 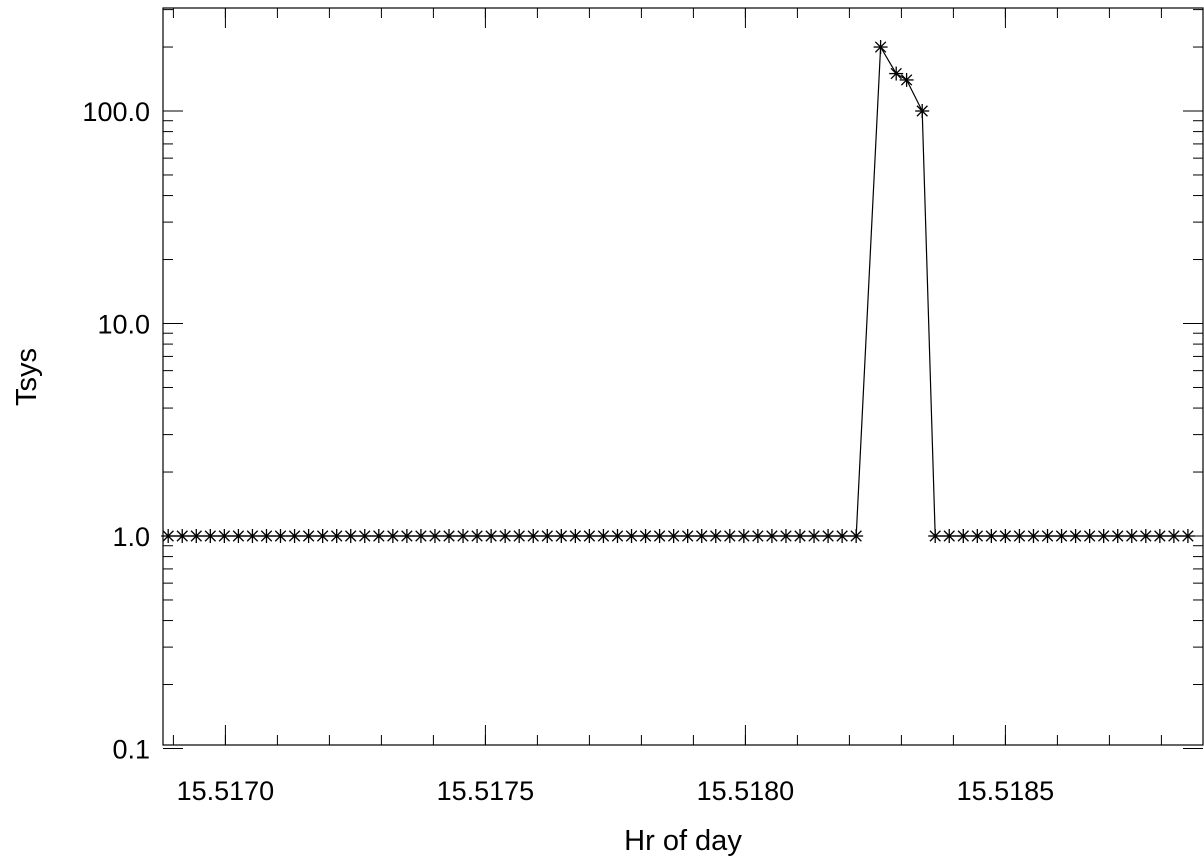 I want to click on y-tick-label: 10.0, so click(x=123, y=325).